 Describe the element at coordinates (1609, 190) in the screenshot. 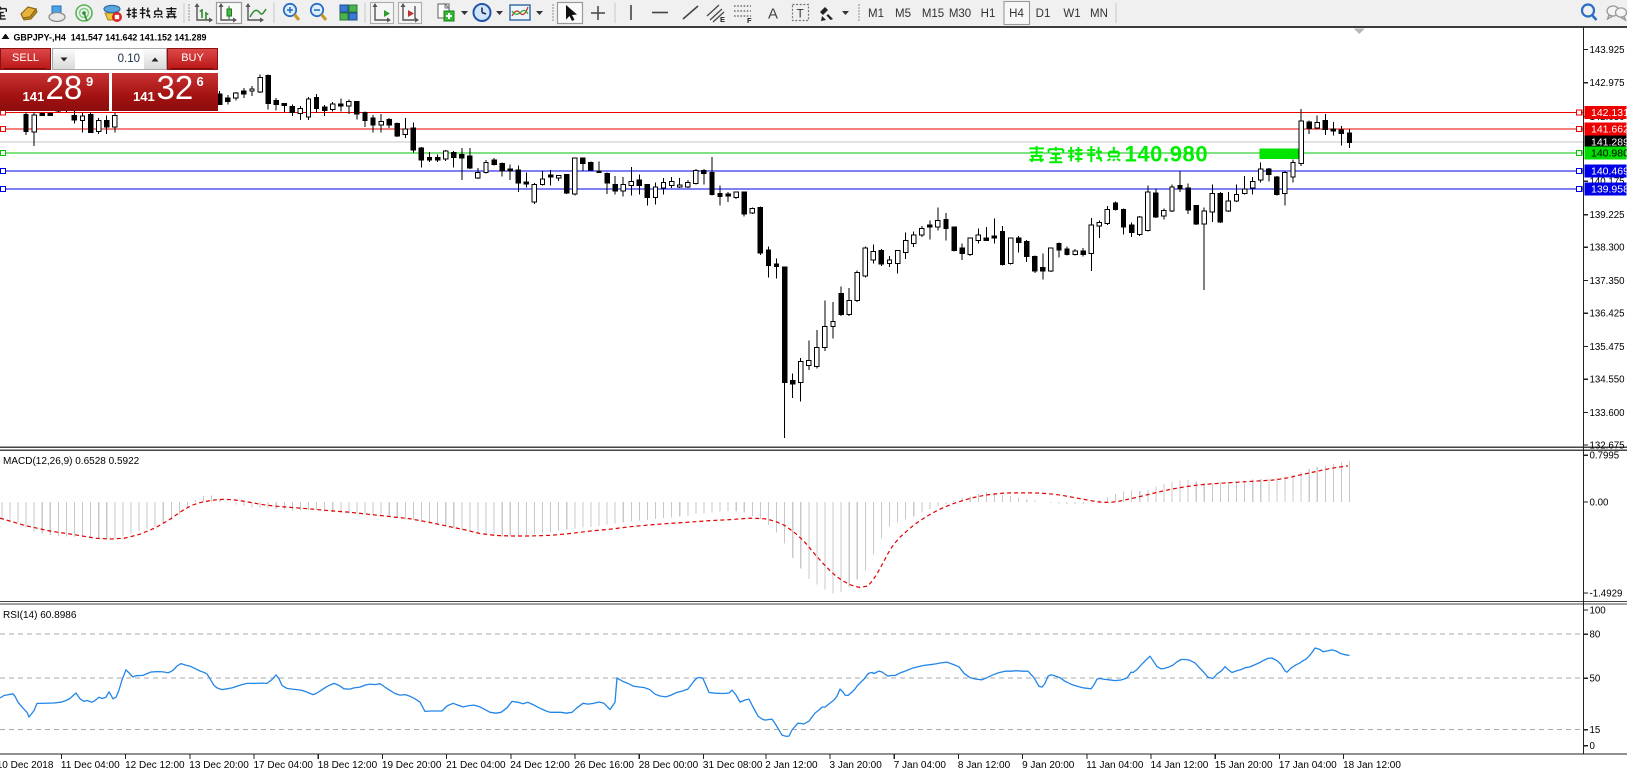

I see `svg-text: 139.958` at that location.